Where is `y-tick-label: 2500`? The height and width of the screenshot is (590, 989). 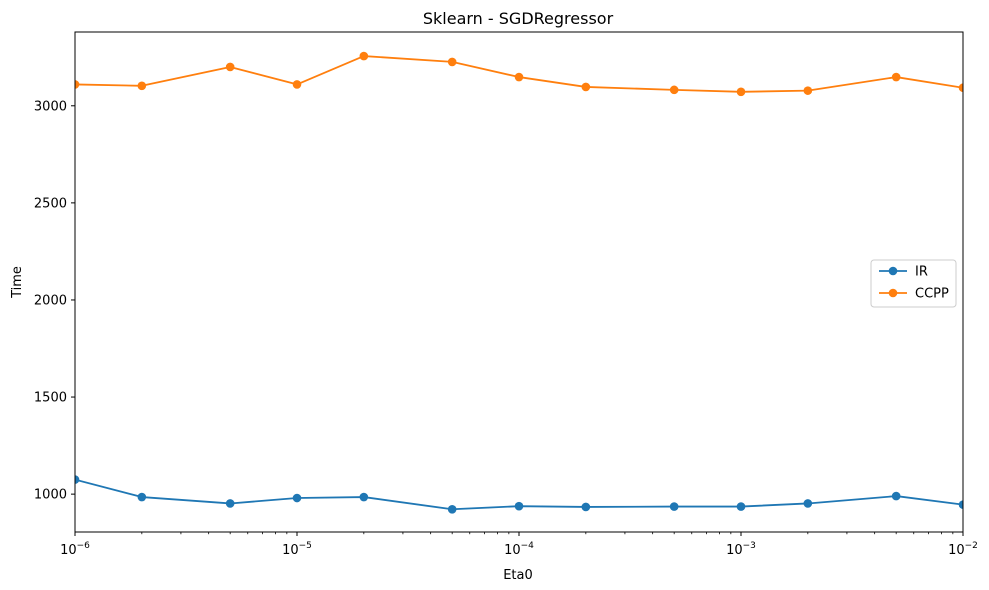
y-tick-label: 2500 is located at coordinates (50, 203).